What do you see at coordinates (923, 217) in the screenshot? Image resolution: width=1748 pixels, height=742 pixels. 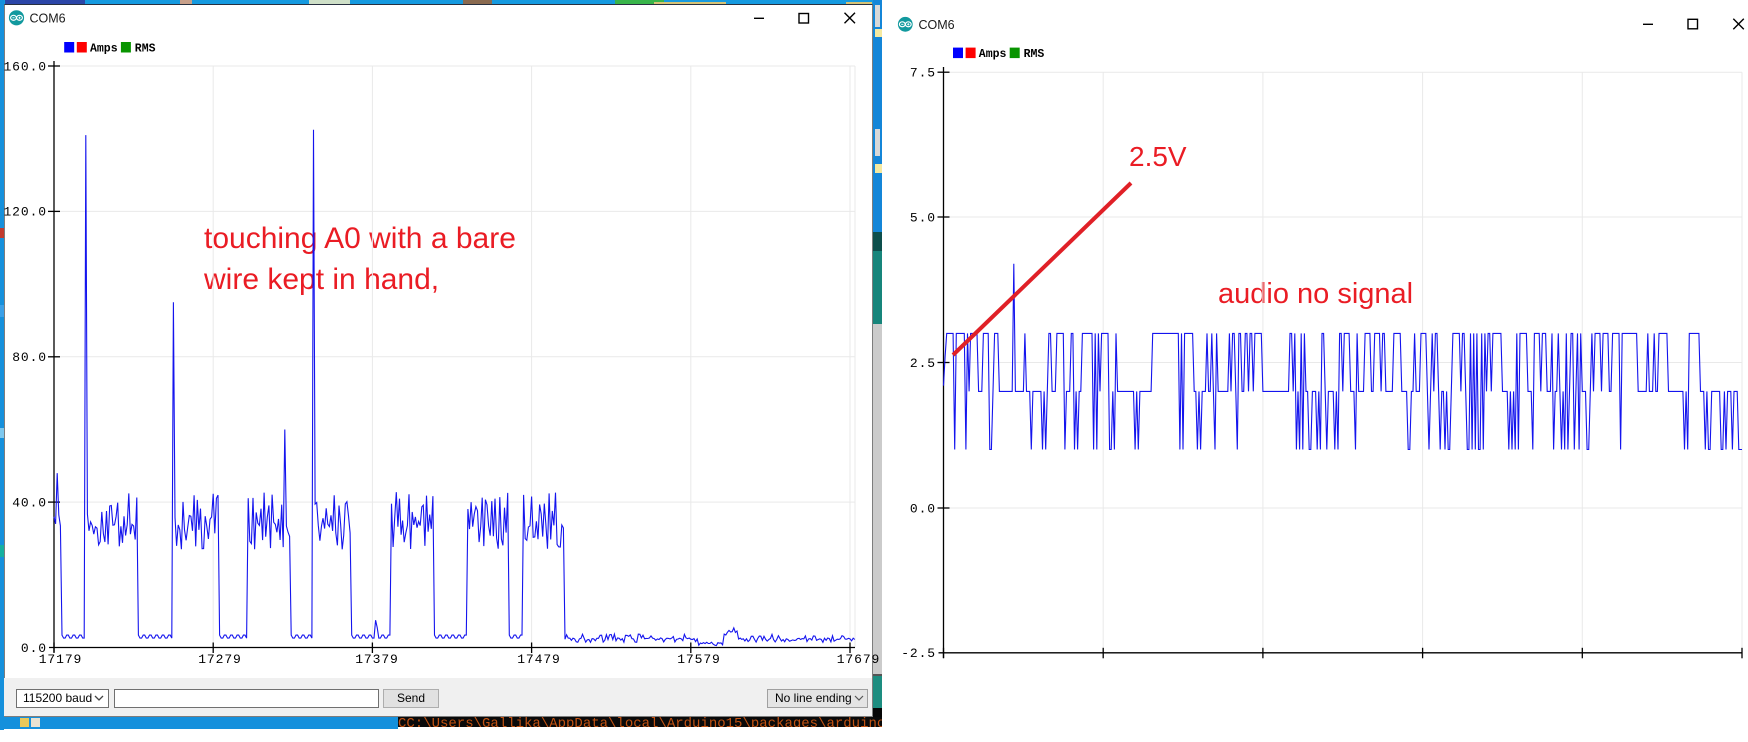 I see `svg-text: 5.0` at bounding box center [923, 217].